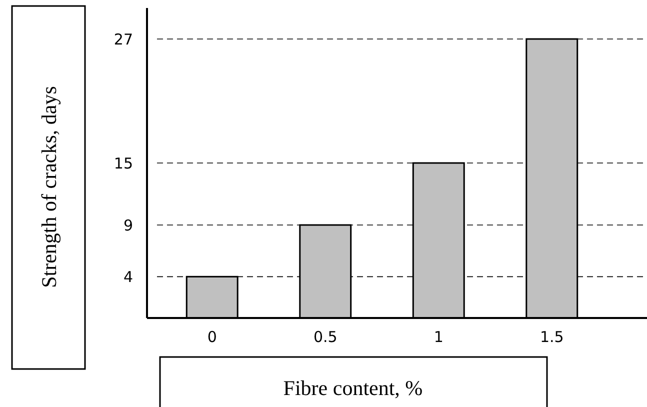  Describe the element at coordinates (49, 187) in the screenshot. I see `y-axis-title: Strength of cracks, days` at that location.